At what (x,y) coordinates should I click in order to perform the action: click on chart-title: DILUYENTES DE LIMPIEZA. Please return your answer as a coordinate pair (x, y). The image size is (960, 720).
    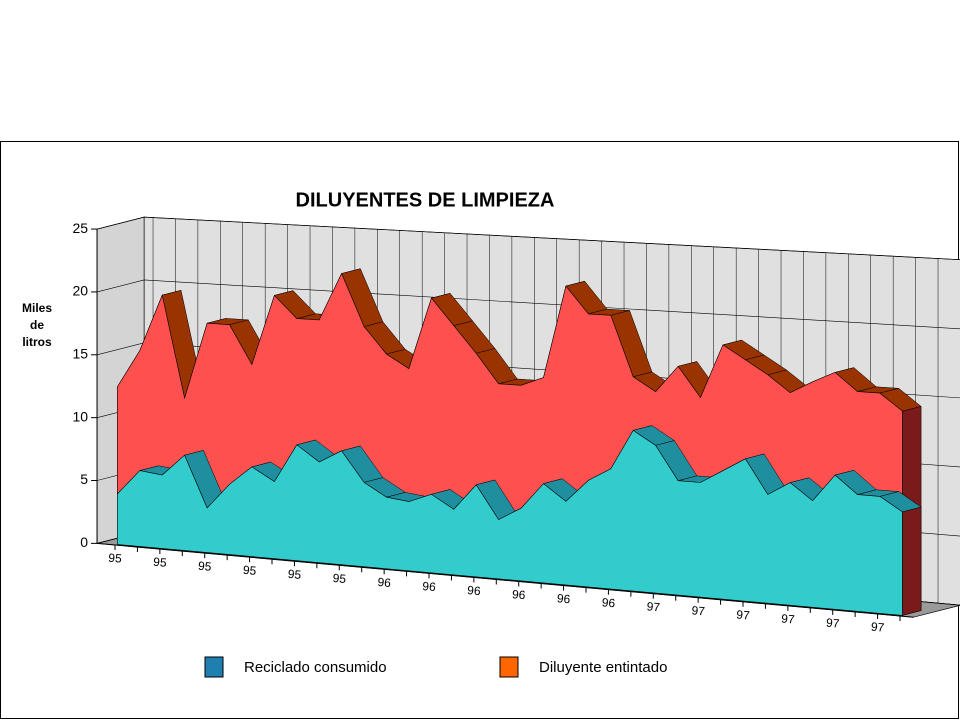
    Looking at the image, I should click on (425, 200).